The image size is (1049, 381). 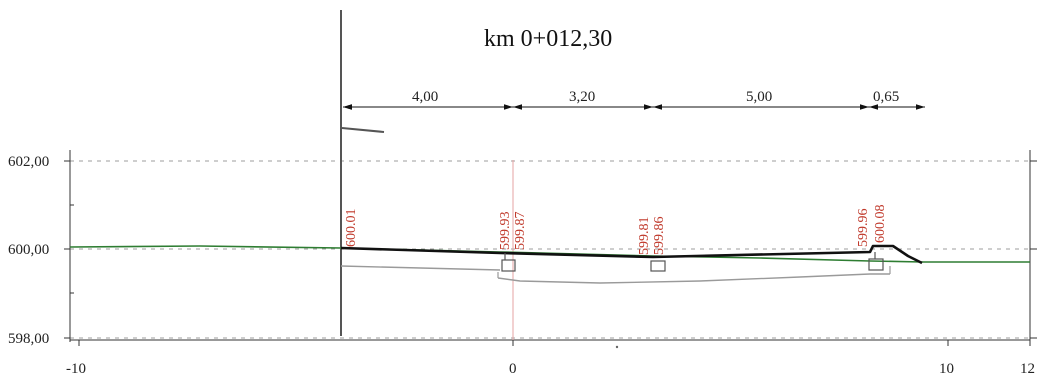 I want to click on elevation-label-602: 602,00, so click(x=28, y=162).